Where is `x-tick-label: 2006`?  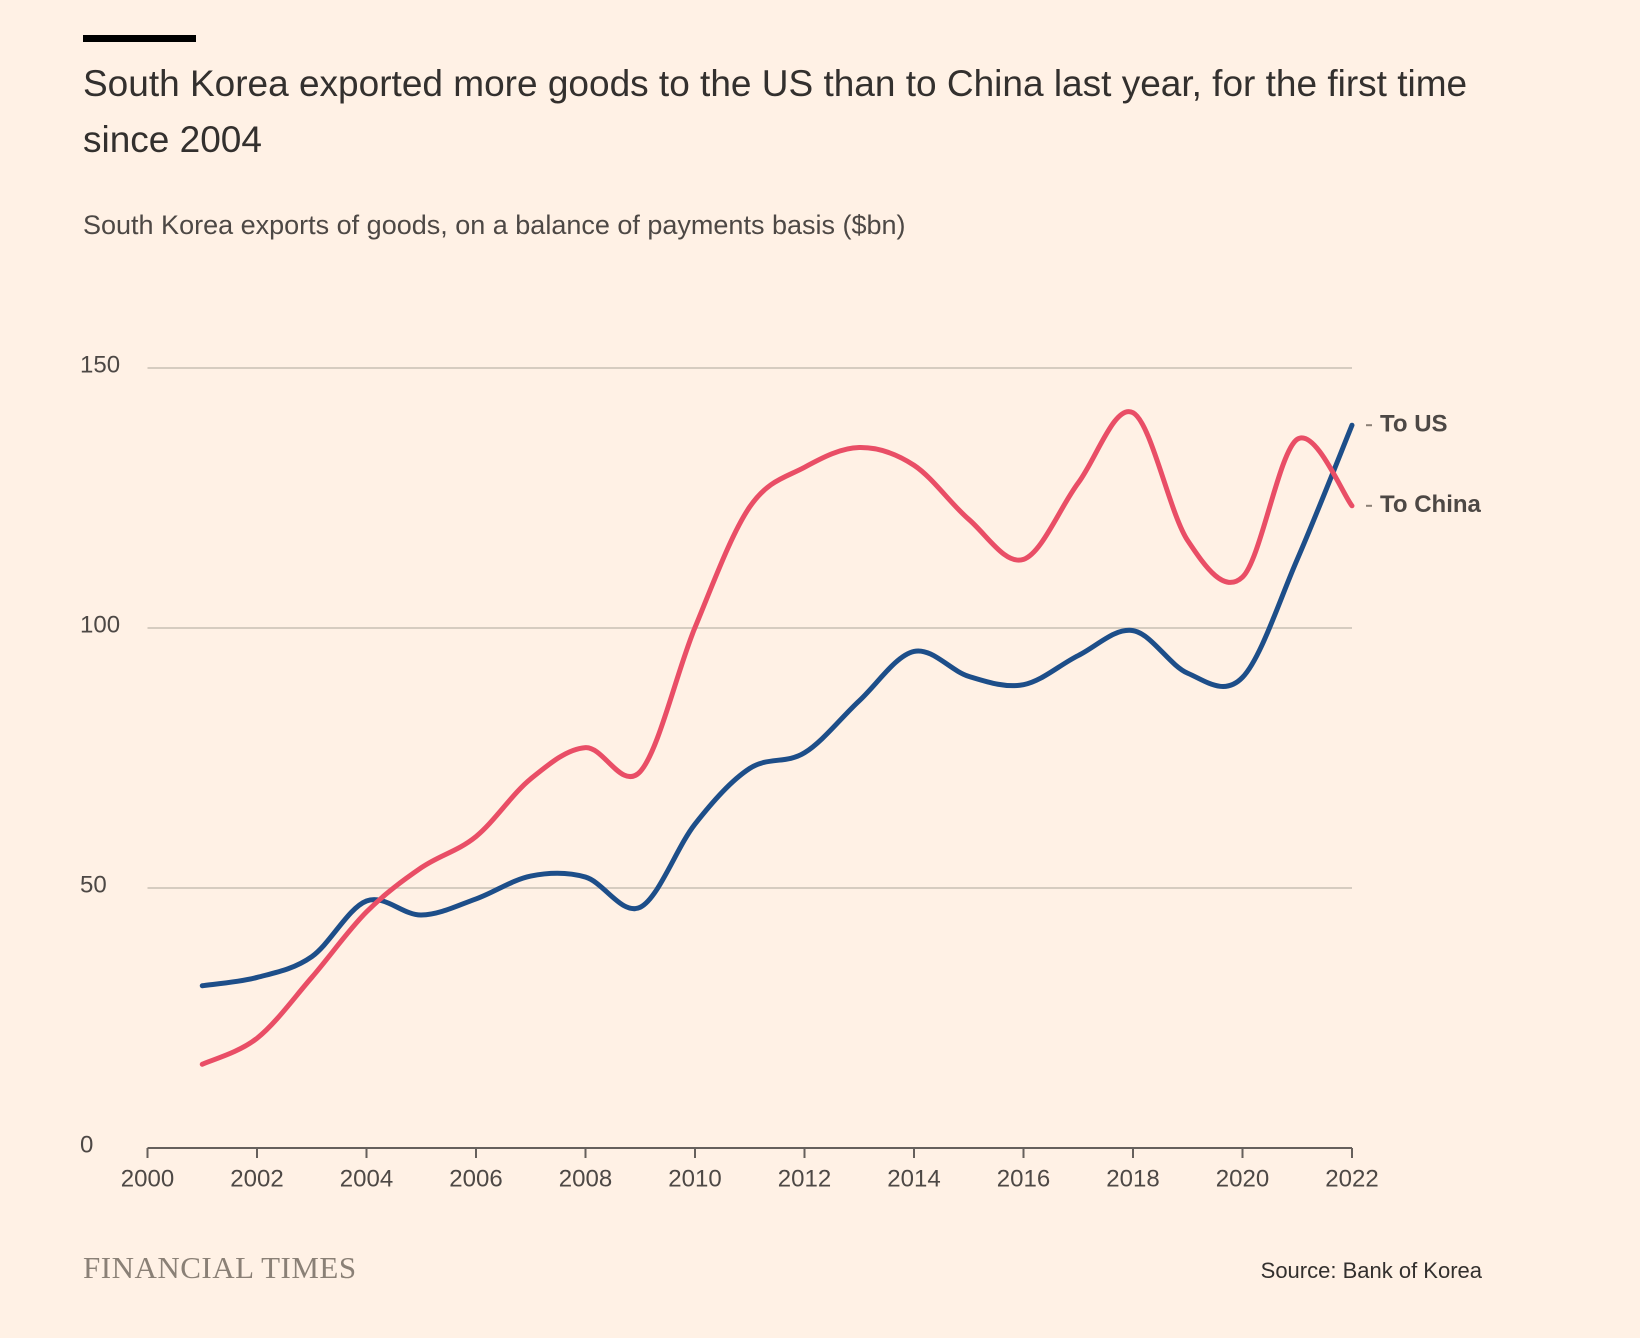 x-tick-label: 2006 is located at coordinates (475, 1178).